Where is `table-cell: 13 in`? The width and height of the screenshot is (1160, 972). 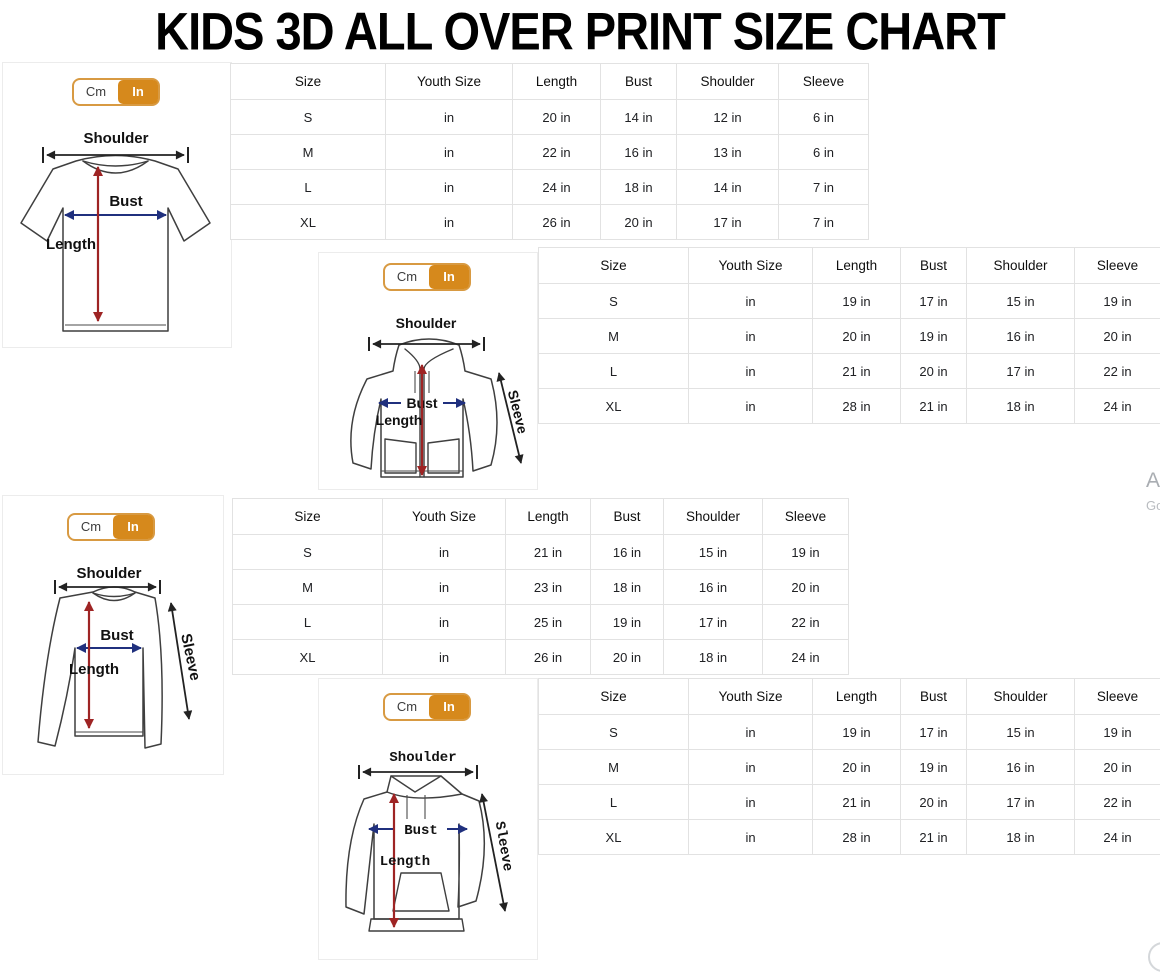
table-cell: 13 in is located at coordinates (728, 152).